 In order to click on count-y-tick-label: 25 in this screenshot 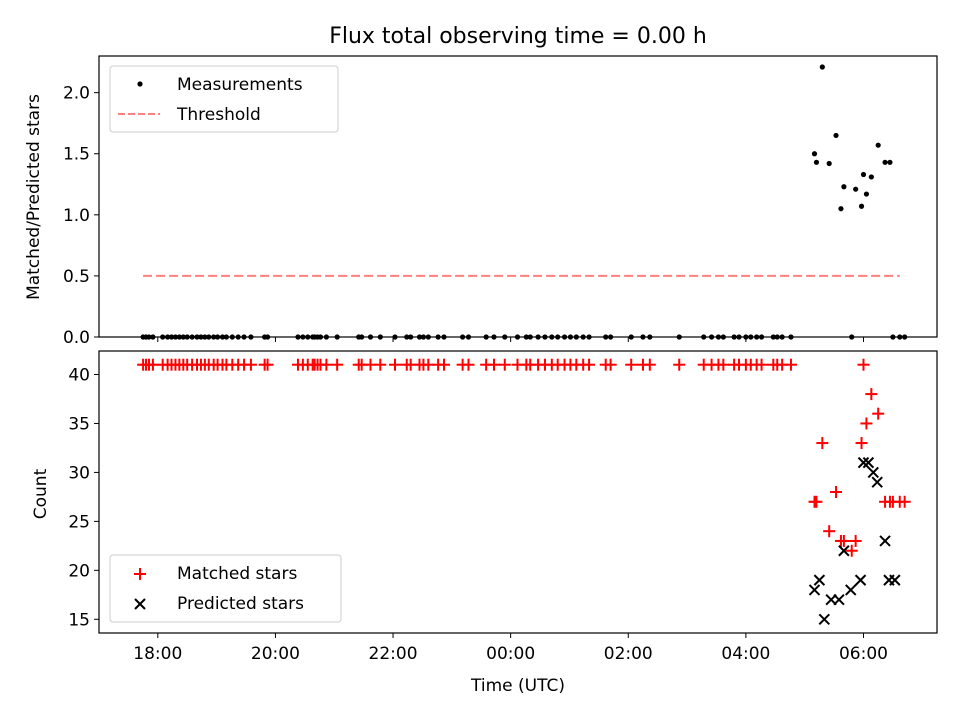, I will do `click(79, 522)`.